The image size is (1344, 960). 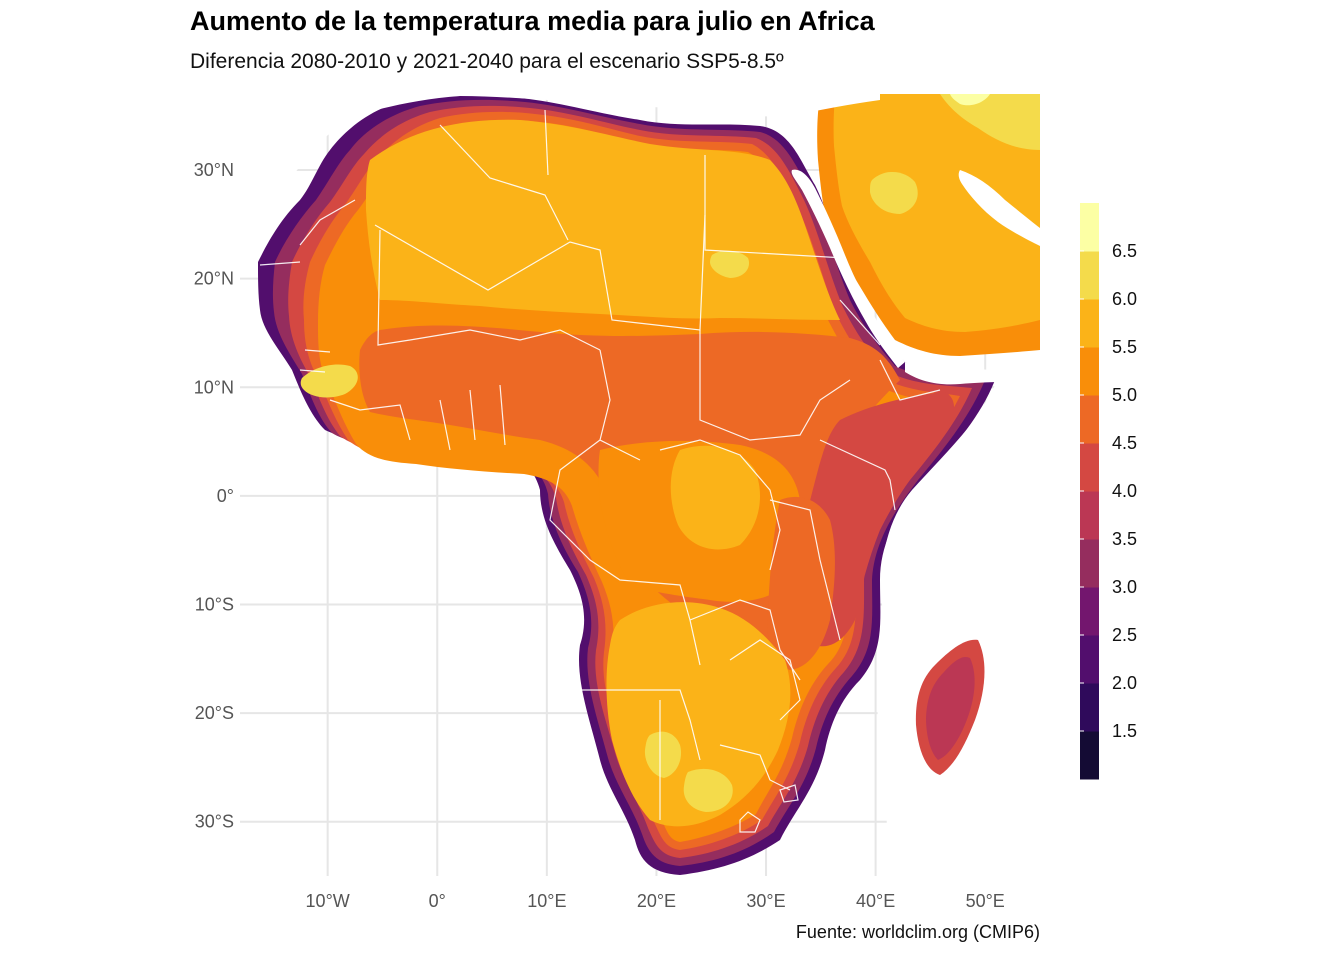 What do you see at coordinates (1124, 299) in the screenshot?
I see `legend-tick-label: 6.0` at bounding box center [1124, 299].